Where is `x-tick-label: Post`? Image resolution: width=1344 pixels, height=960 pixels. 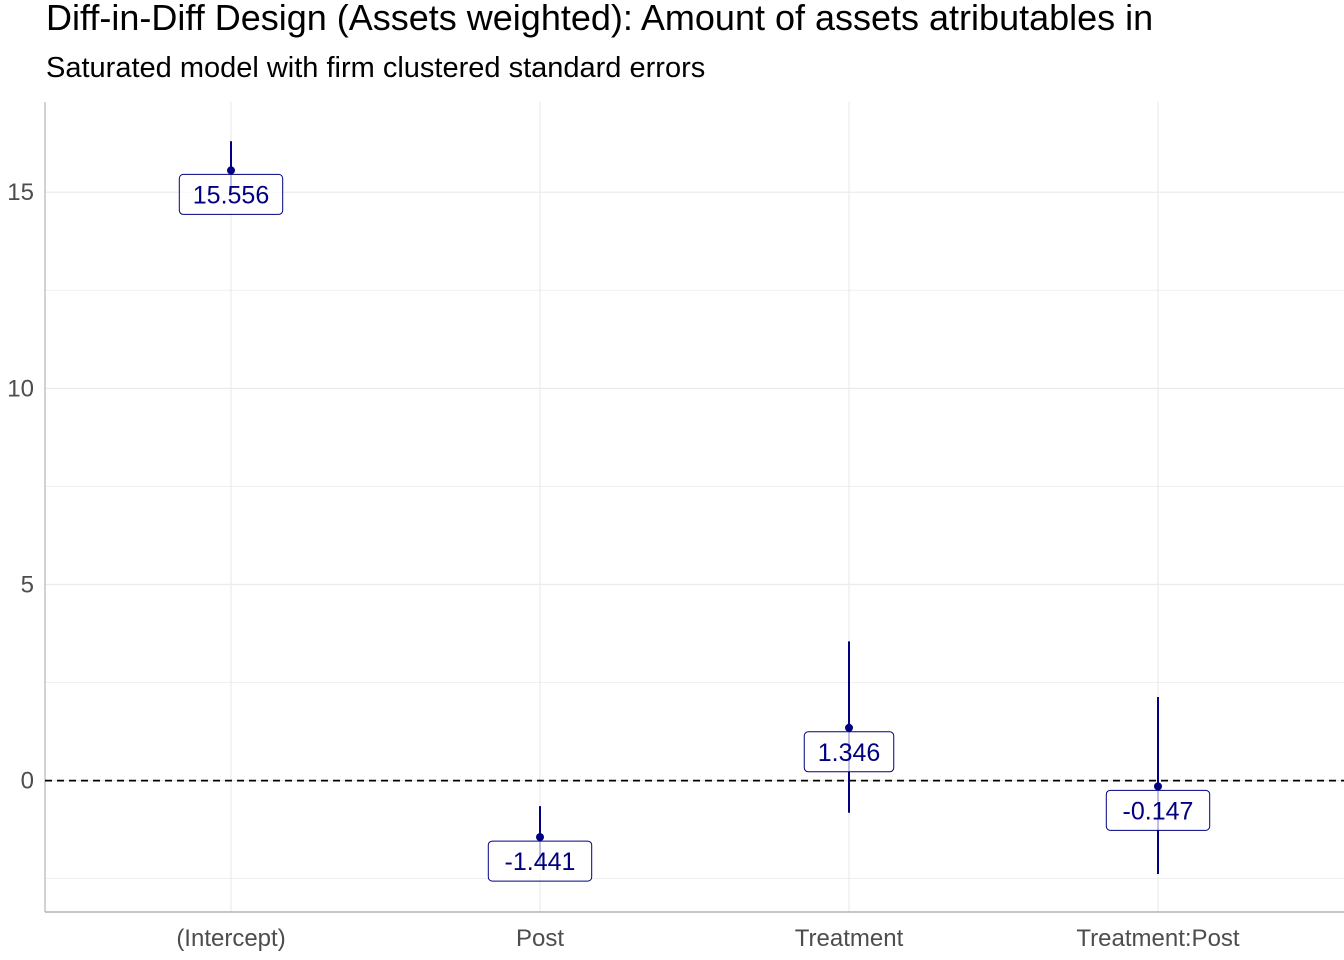 x-tick-label: Post is located at coordinates (540, 938).